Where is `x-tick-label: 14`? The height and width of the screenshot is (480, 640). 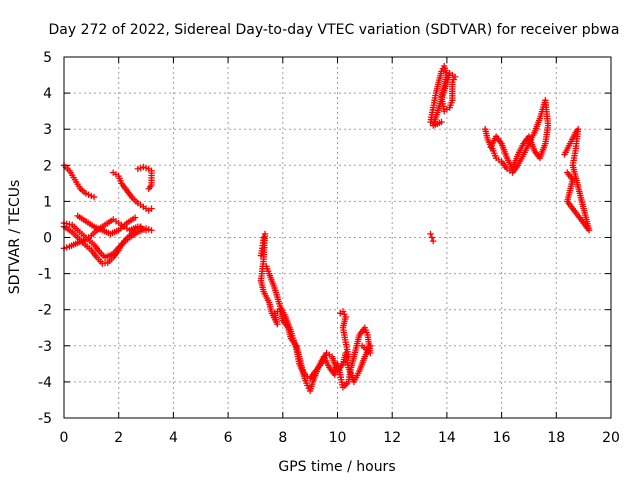 x-tick-label: 14 is located at coordinates (447, 438).